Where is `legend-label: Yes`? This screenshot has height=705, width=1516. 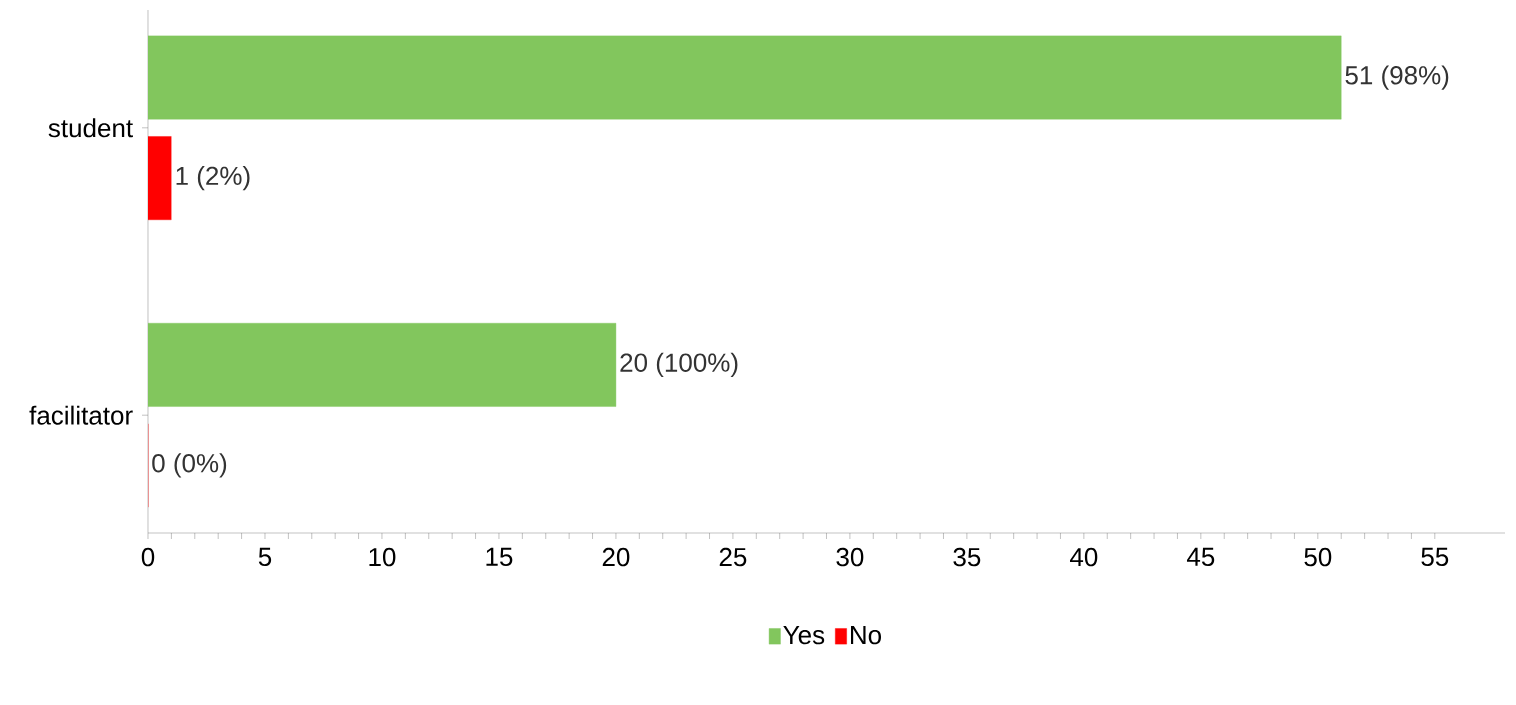 legend-label: Yes is located at coordinates (804, 635).